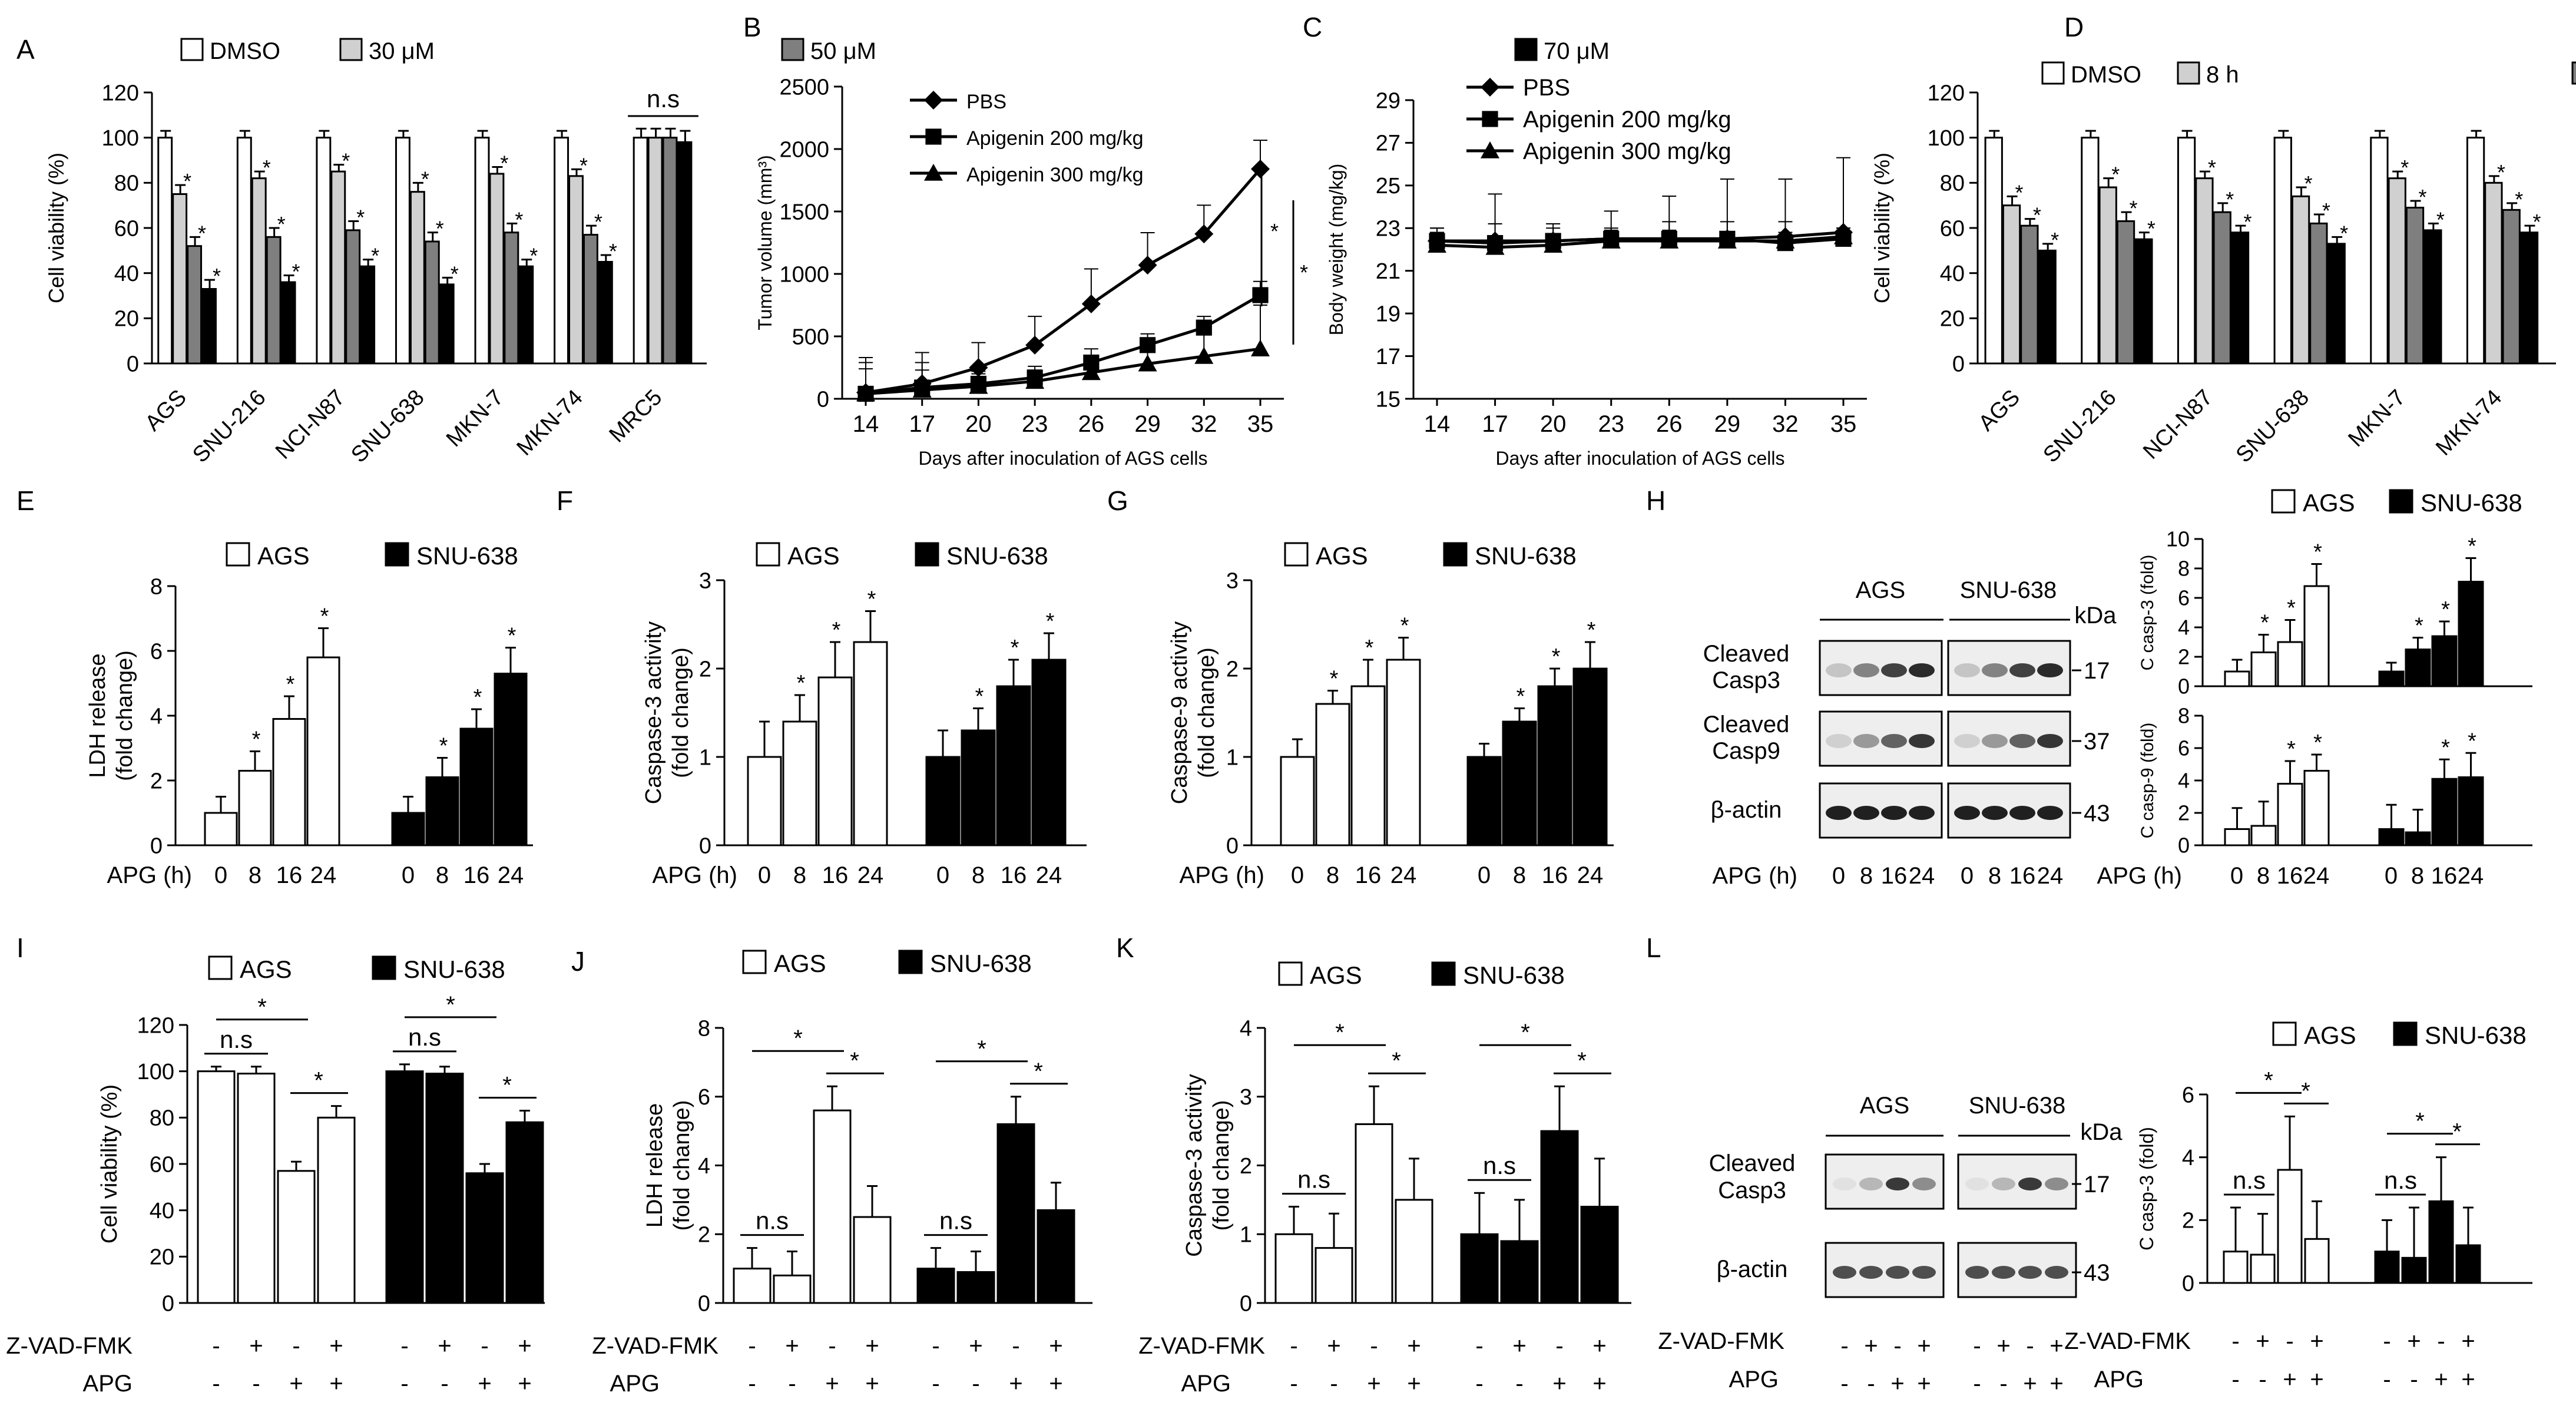 The width and height of the screenshot is (2576, 1409). What do you see at coordinates (2106, 75) in the screenshot?
I see `legend-label-D-0: DMSO` at bounding box center [2106, 75].